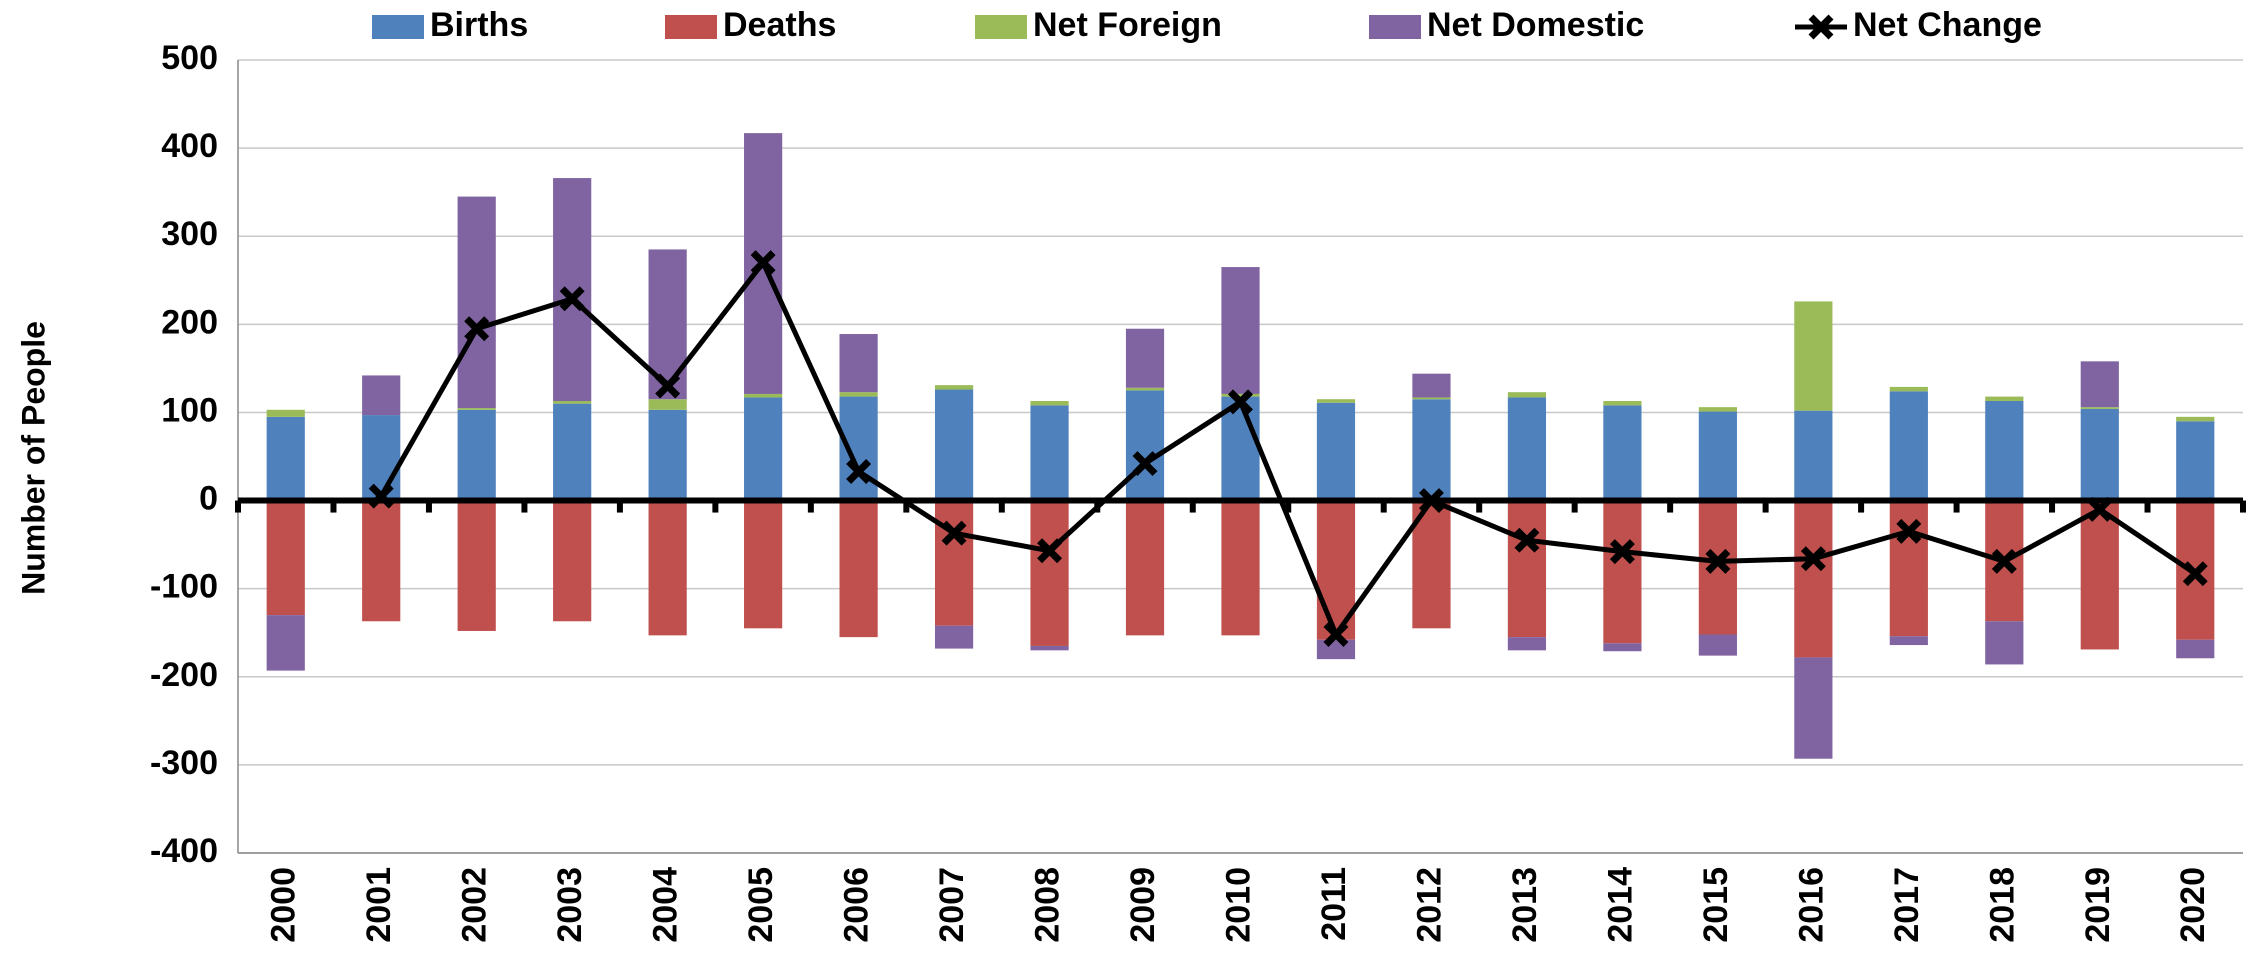 This screenshot has height=968, width=2252. Describe the element at coordinates (479, 25) in the screenshot. I see `legend-label: Births` at that location.